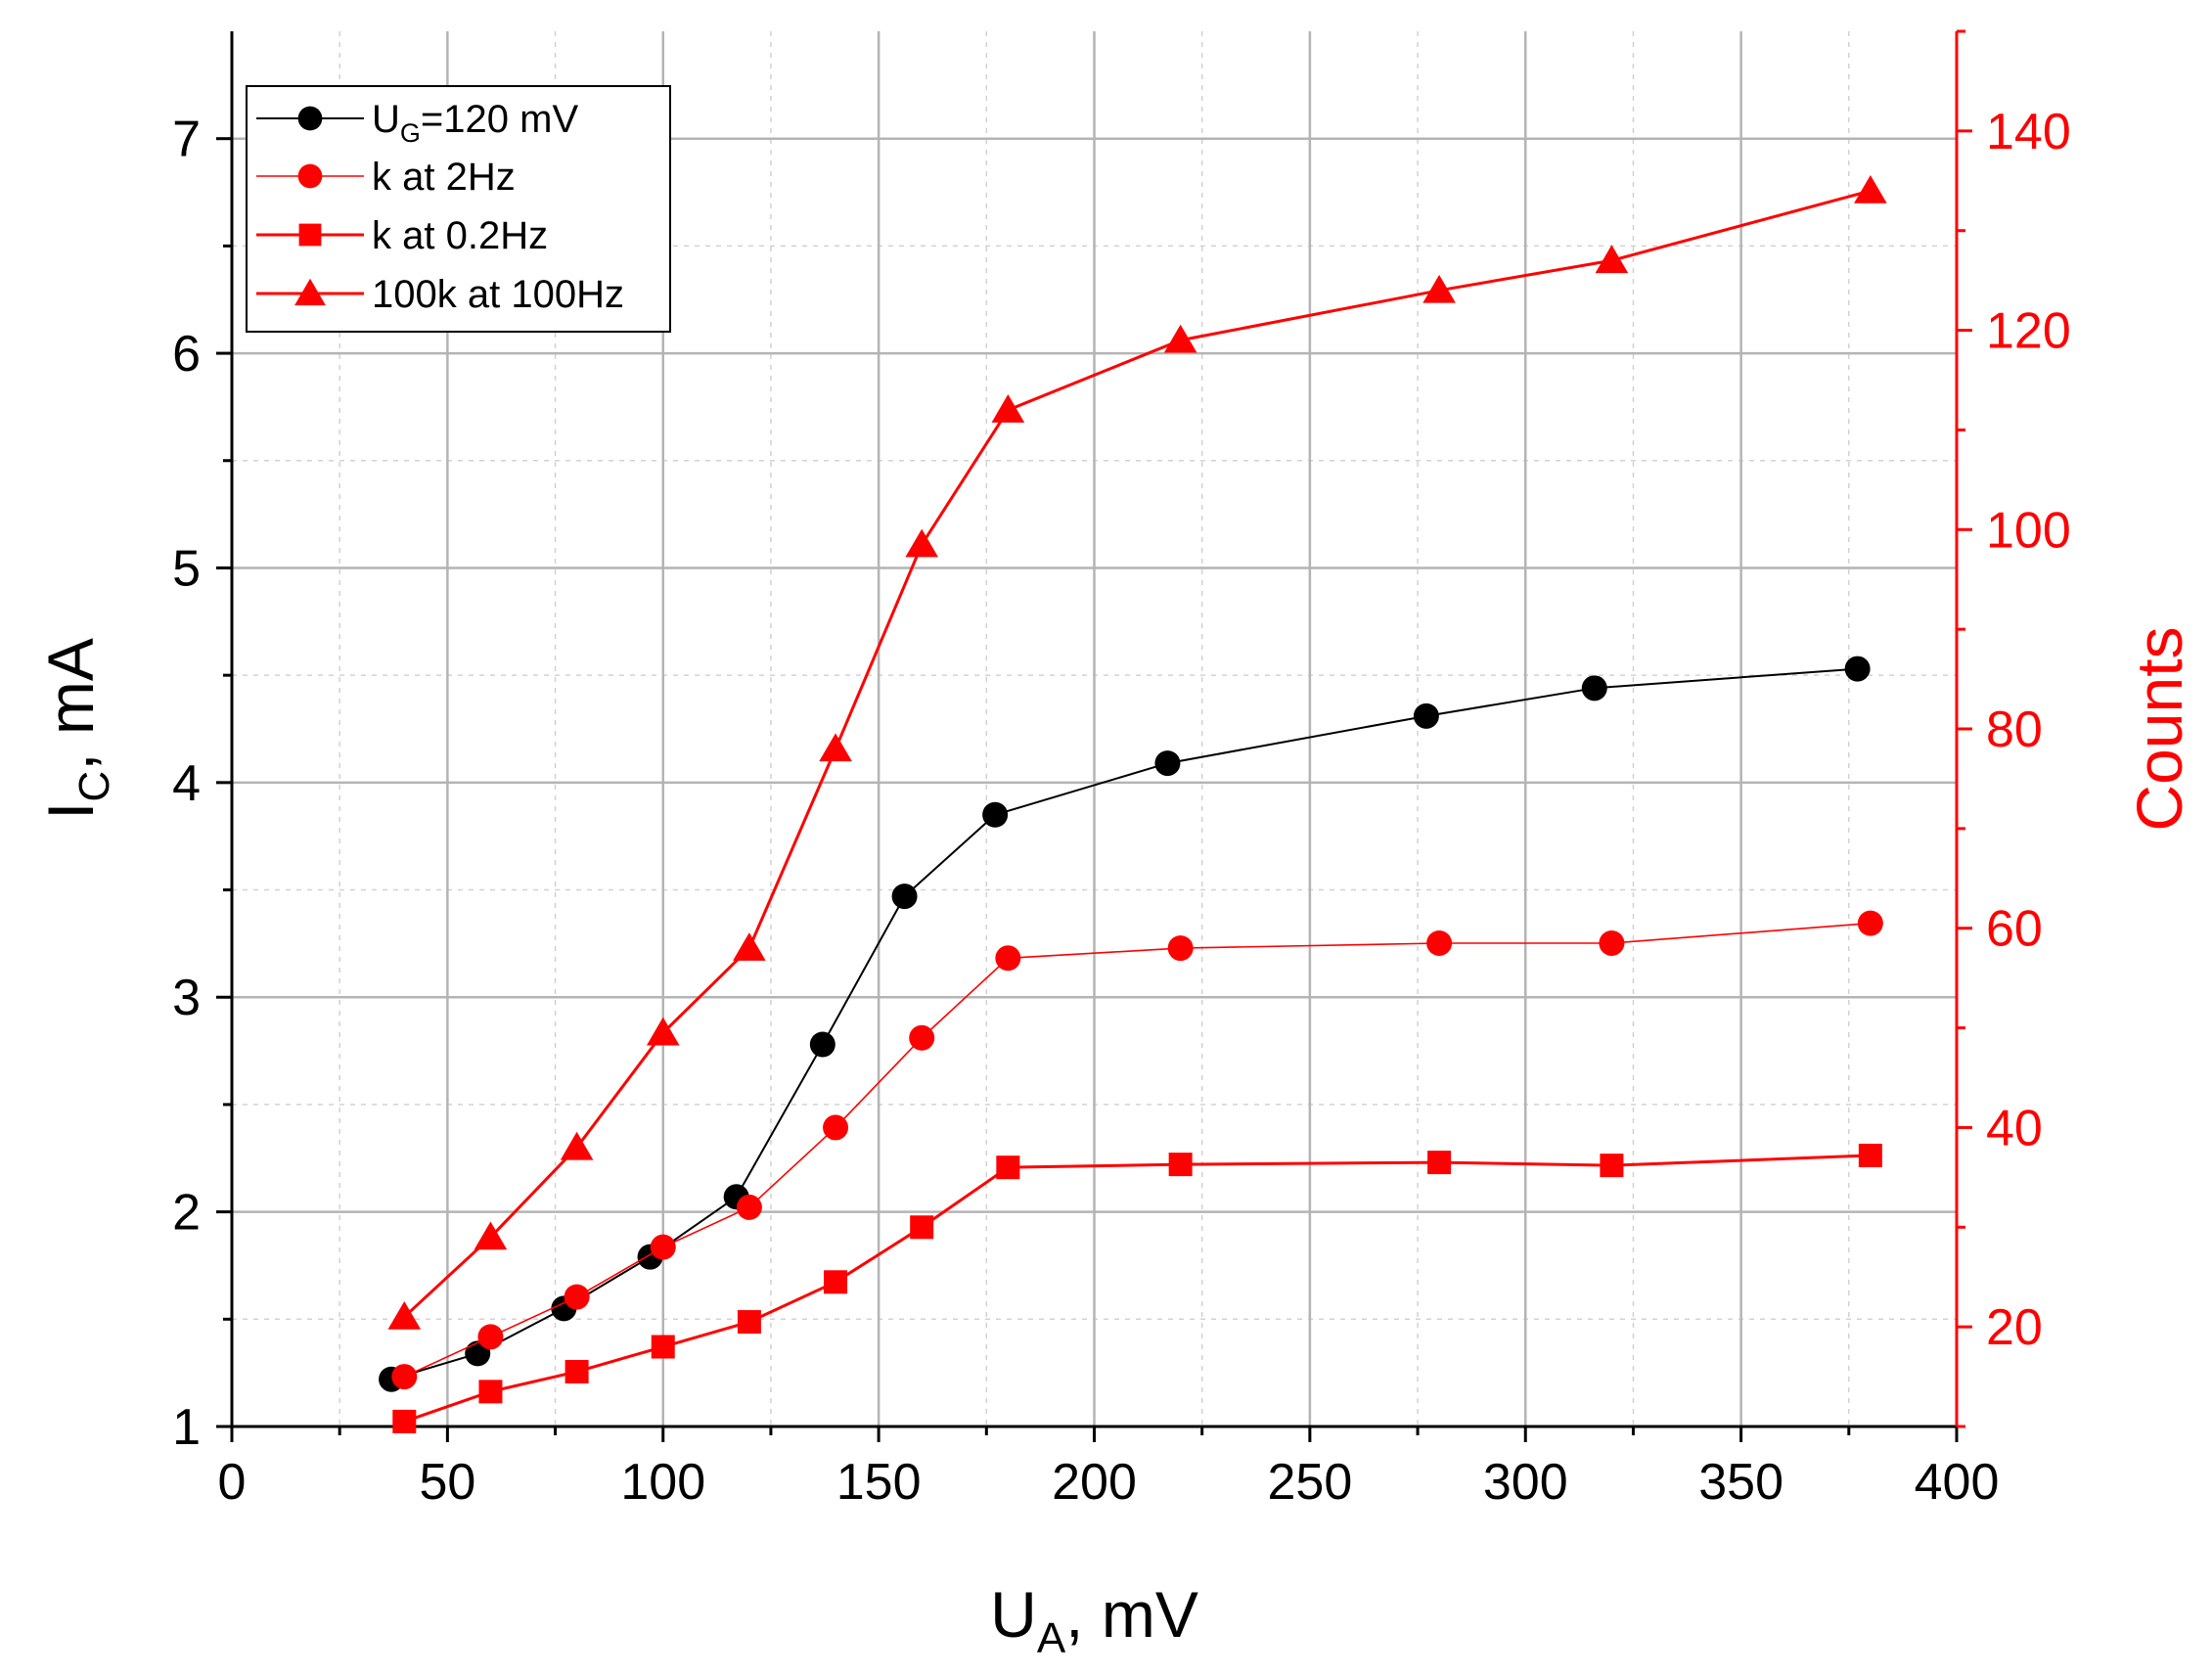  Describe the element at coordinates (1051, 1638) in the screenshot. I see `x-axis-title-subscript: A` at that location.